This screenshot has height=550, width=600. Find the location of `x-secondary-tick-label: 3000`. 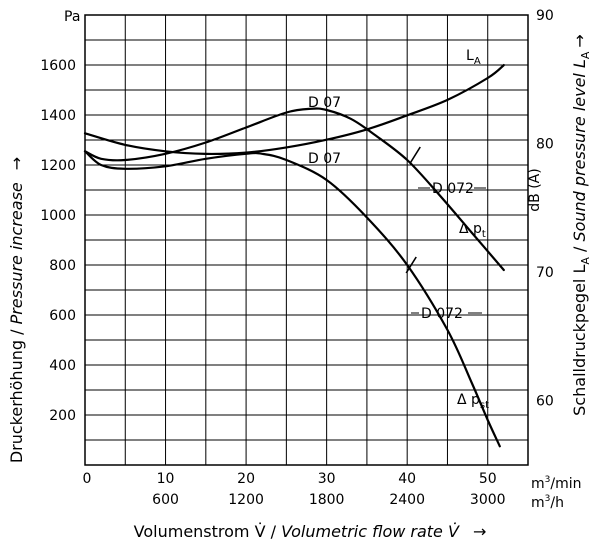

x-secondary-tick-label: 3000 is located at coordinates (488, 500).